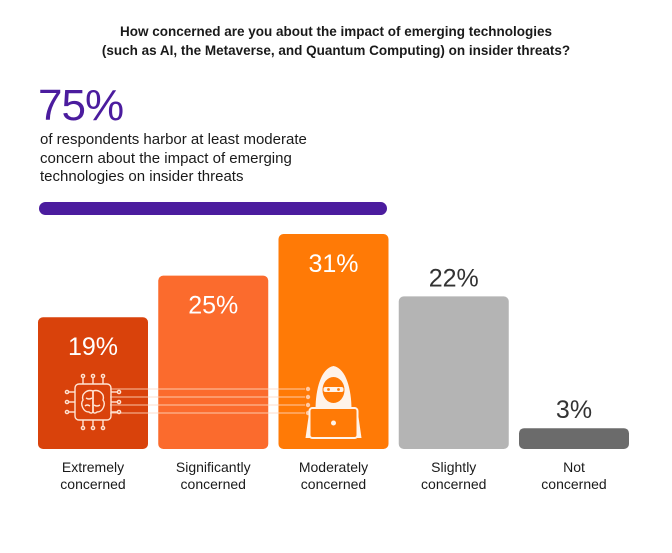 This screenshot has height=553, width=672. What do you see at coordinates (213, 208) in the screenshot?
I see `headline-accent-bar` at bounding box center [213, 208].